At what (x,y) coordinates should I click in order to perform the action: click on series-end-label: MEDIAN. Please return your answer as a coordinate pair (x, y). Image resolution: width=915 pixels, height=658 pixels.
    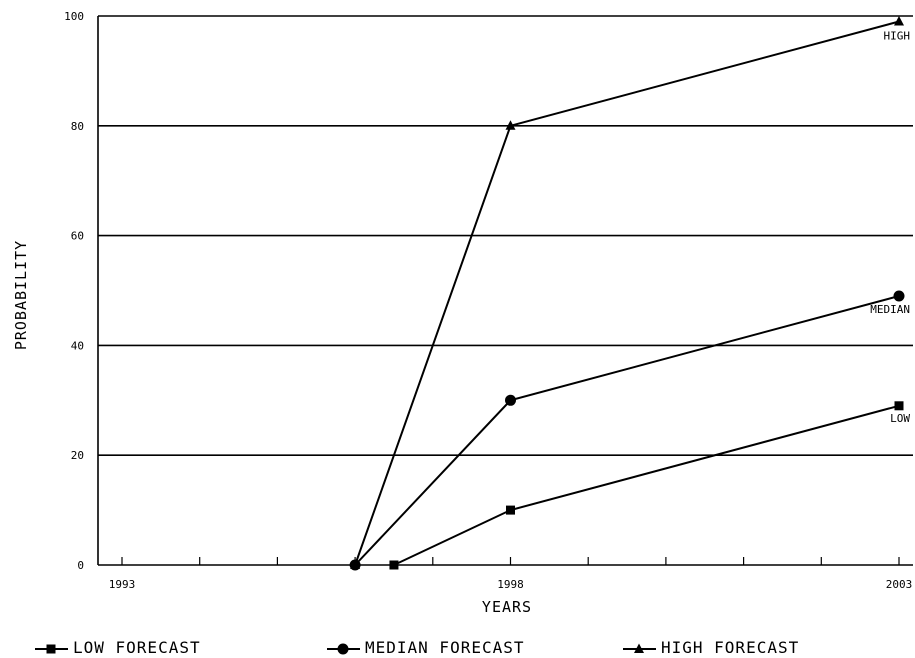
    Looking at the image, I should click on (890, 309).